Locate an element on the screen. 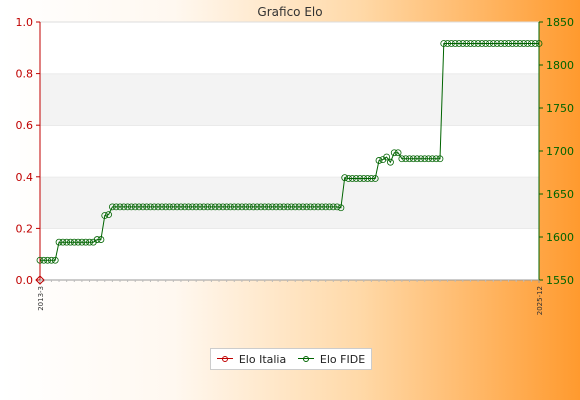  right-tick-label: 1600 is located at coordinates (560, 237).